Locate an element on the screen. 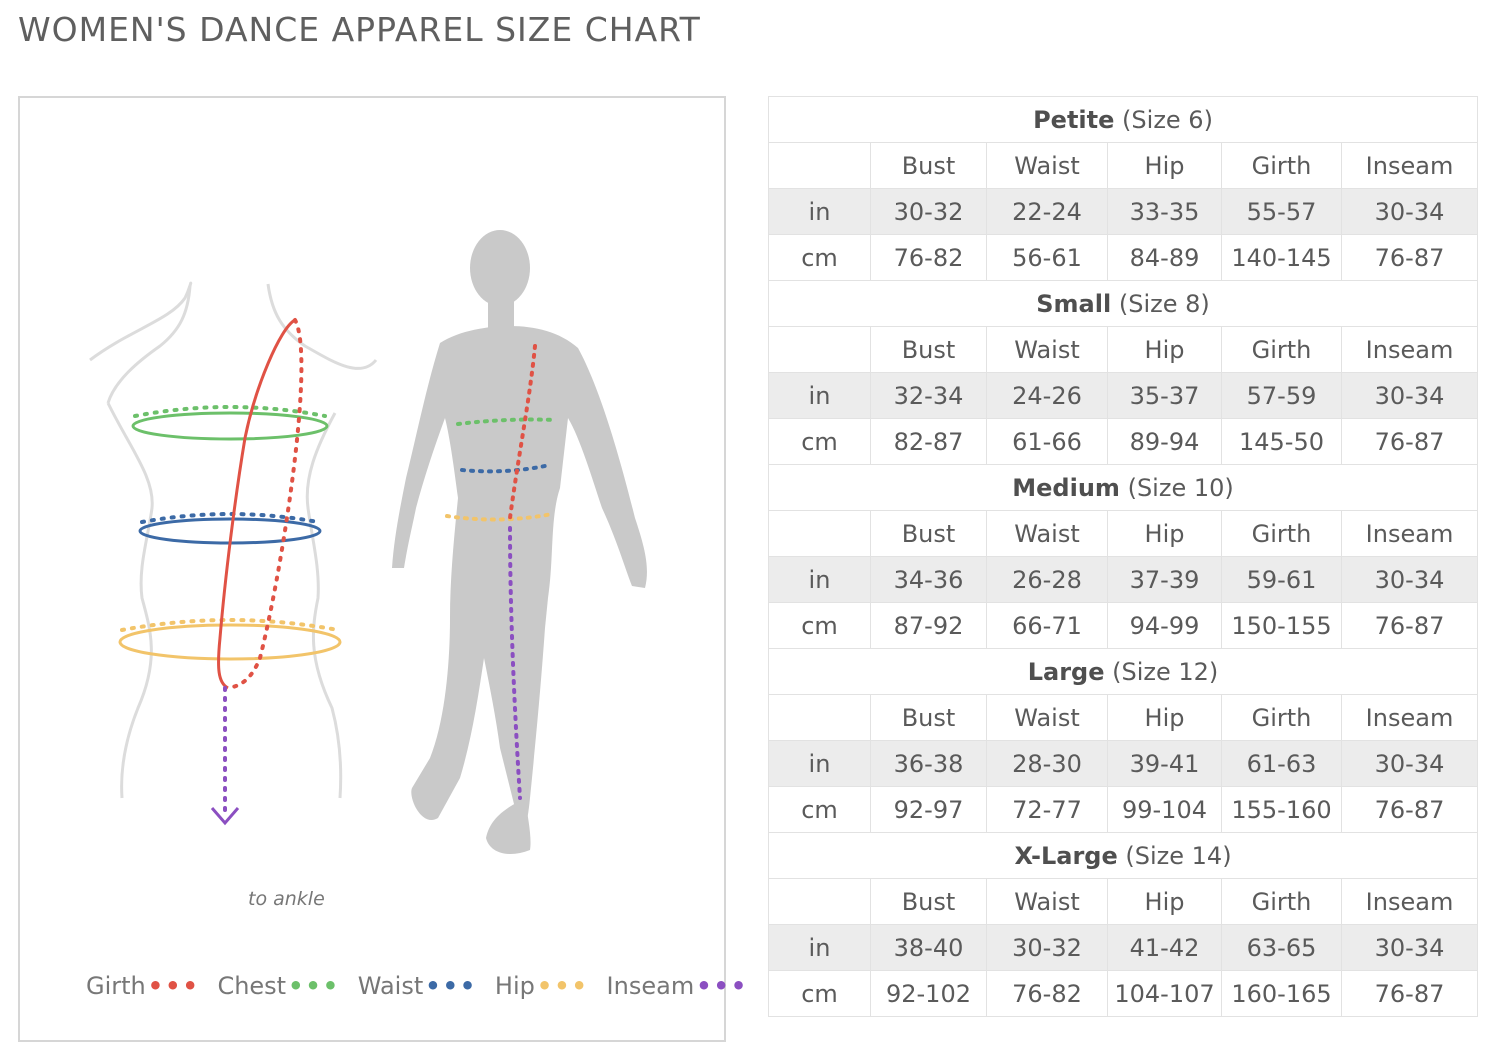  size-name: X-Large is located at coordinates (1066, 855).